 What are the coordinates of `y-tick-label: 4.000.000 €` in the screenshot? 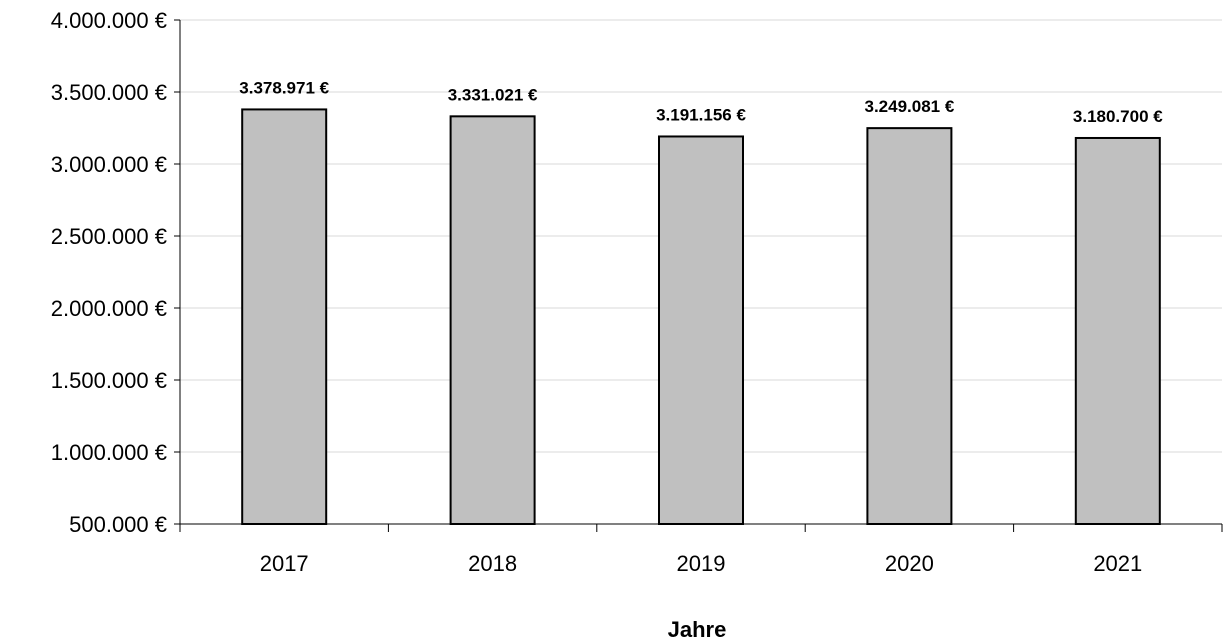 It's located at (109, 20).